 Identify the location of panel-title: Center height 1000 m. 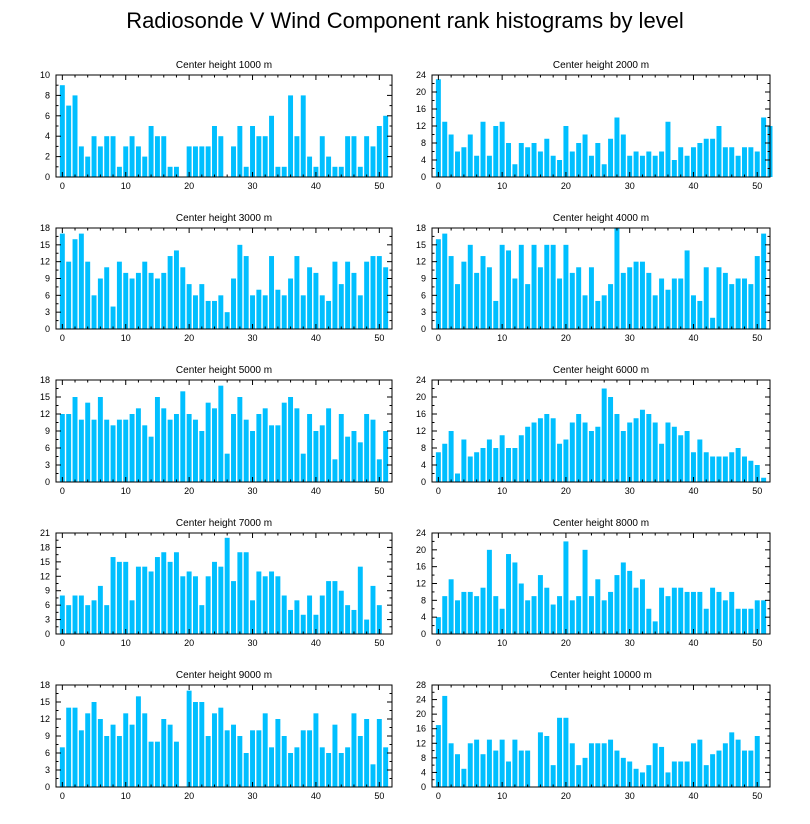
(224, 65).